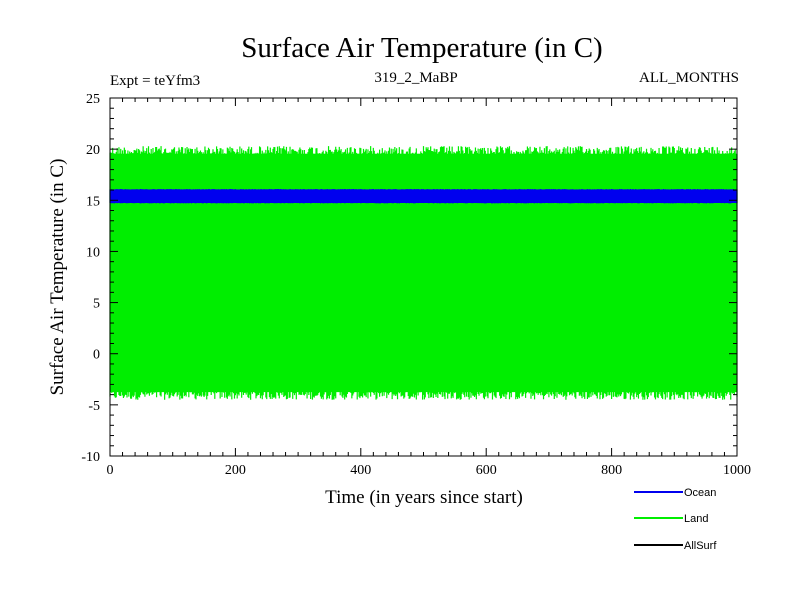 The width and height of the screenshot is (800, 600). I want to click on experiment-label: Expt = teYfm3, so click(155, 81).